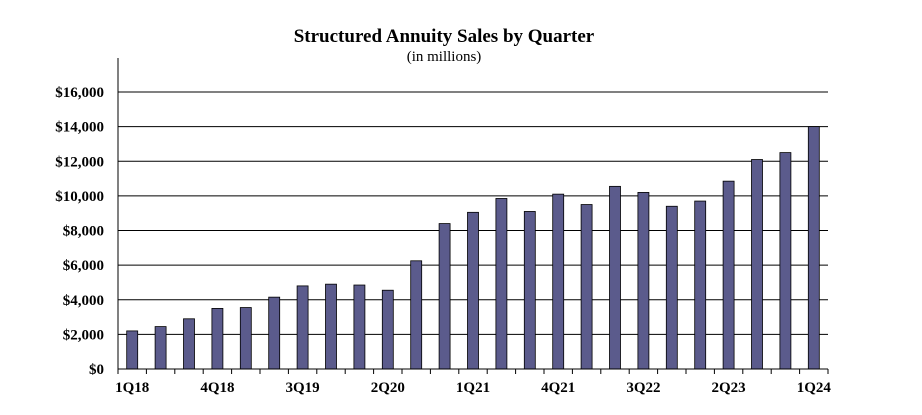 The height and width of the screenshot is (415, 922). Describe the element at coordinates (501, 284) in the screenshot. I see `bar-2q21` at that location.